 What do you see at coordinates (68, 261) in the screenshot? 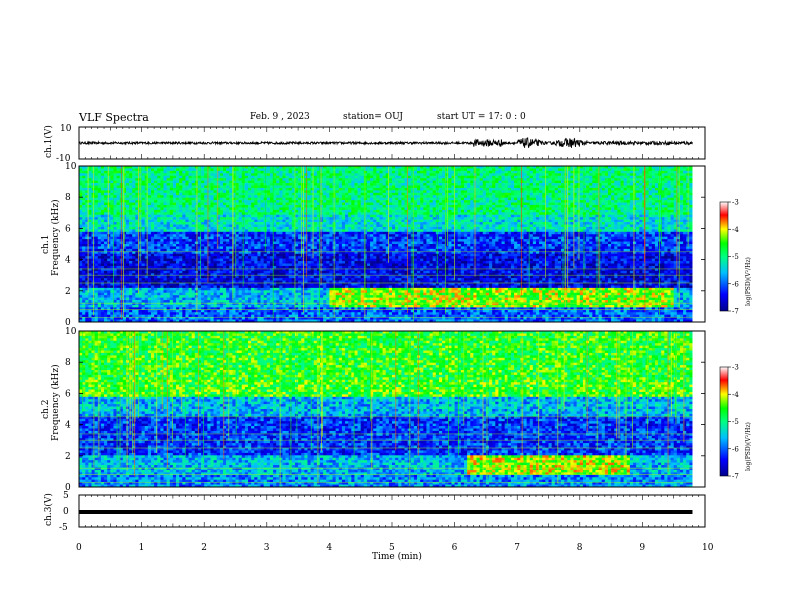
I see `spectrogram-ch1-ytick-label: 4` at bounding box center [68, 261].